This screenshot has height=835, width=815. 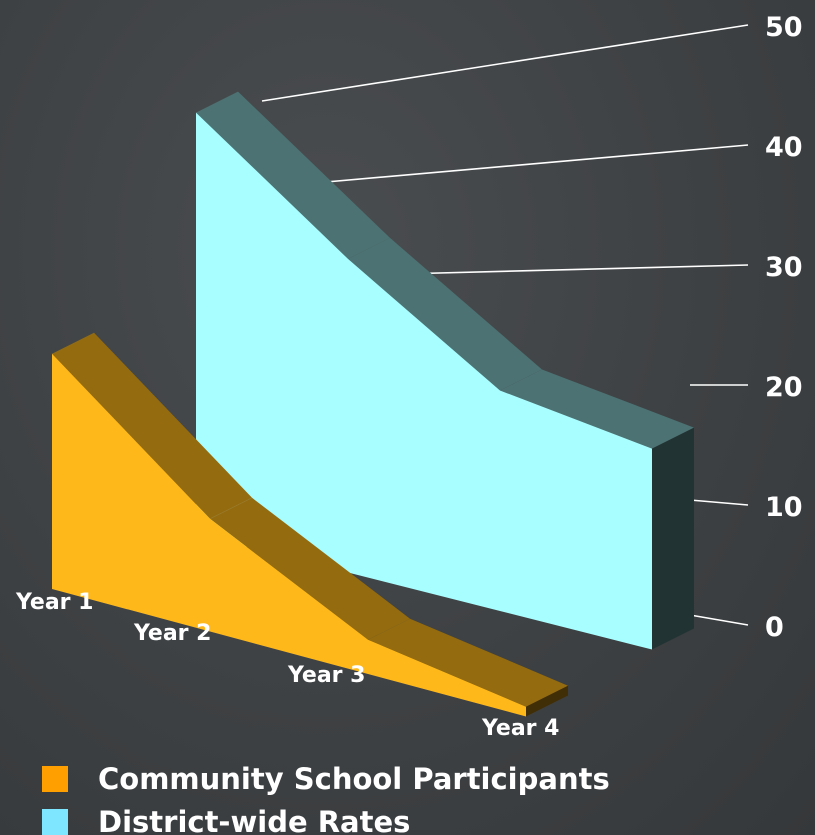 What do you see at coordinates (784, 507) in the screenshot?
I see `y-tick-label: 10` at bounding box center [784, 507].